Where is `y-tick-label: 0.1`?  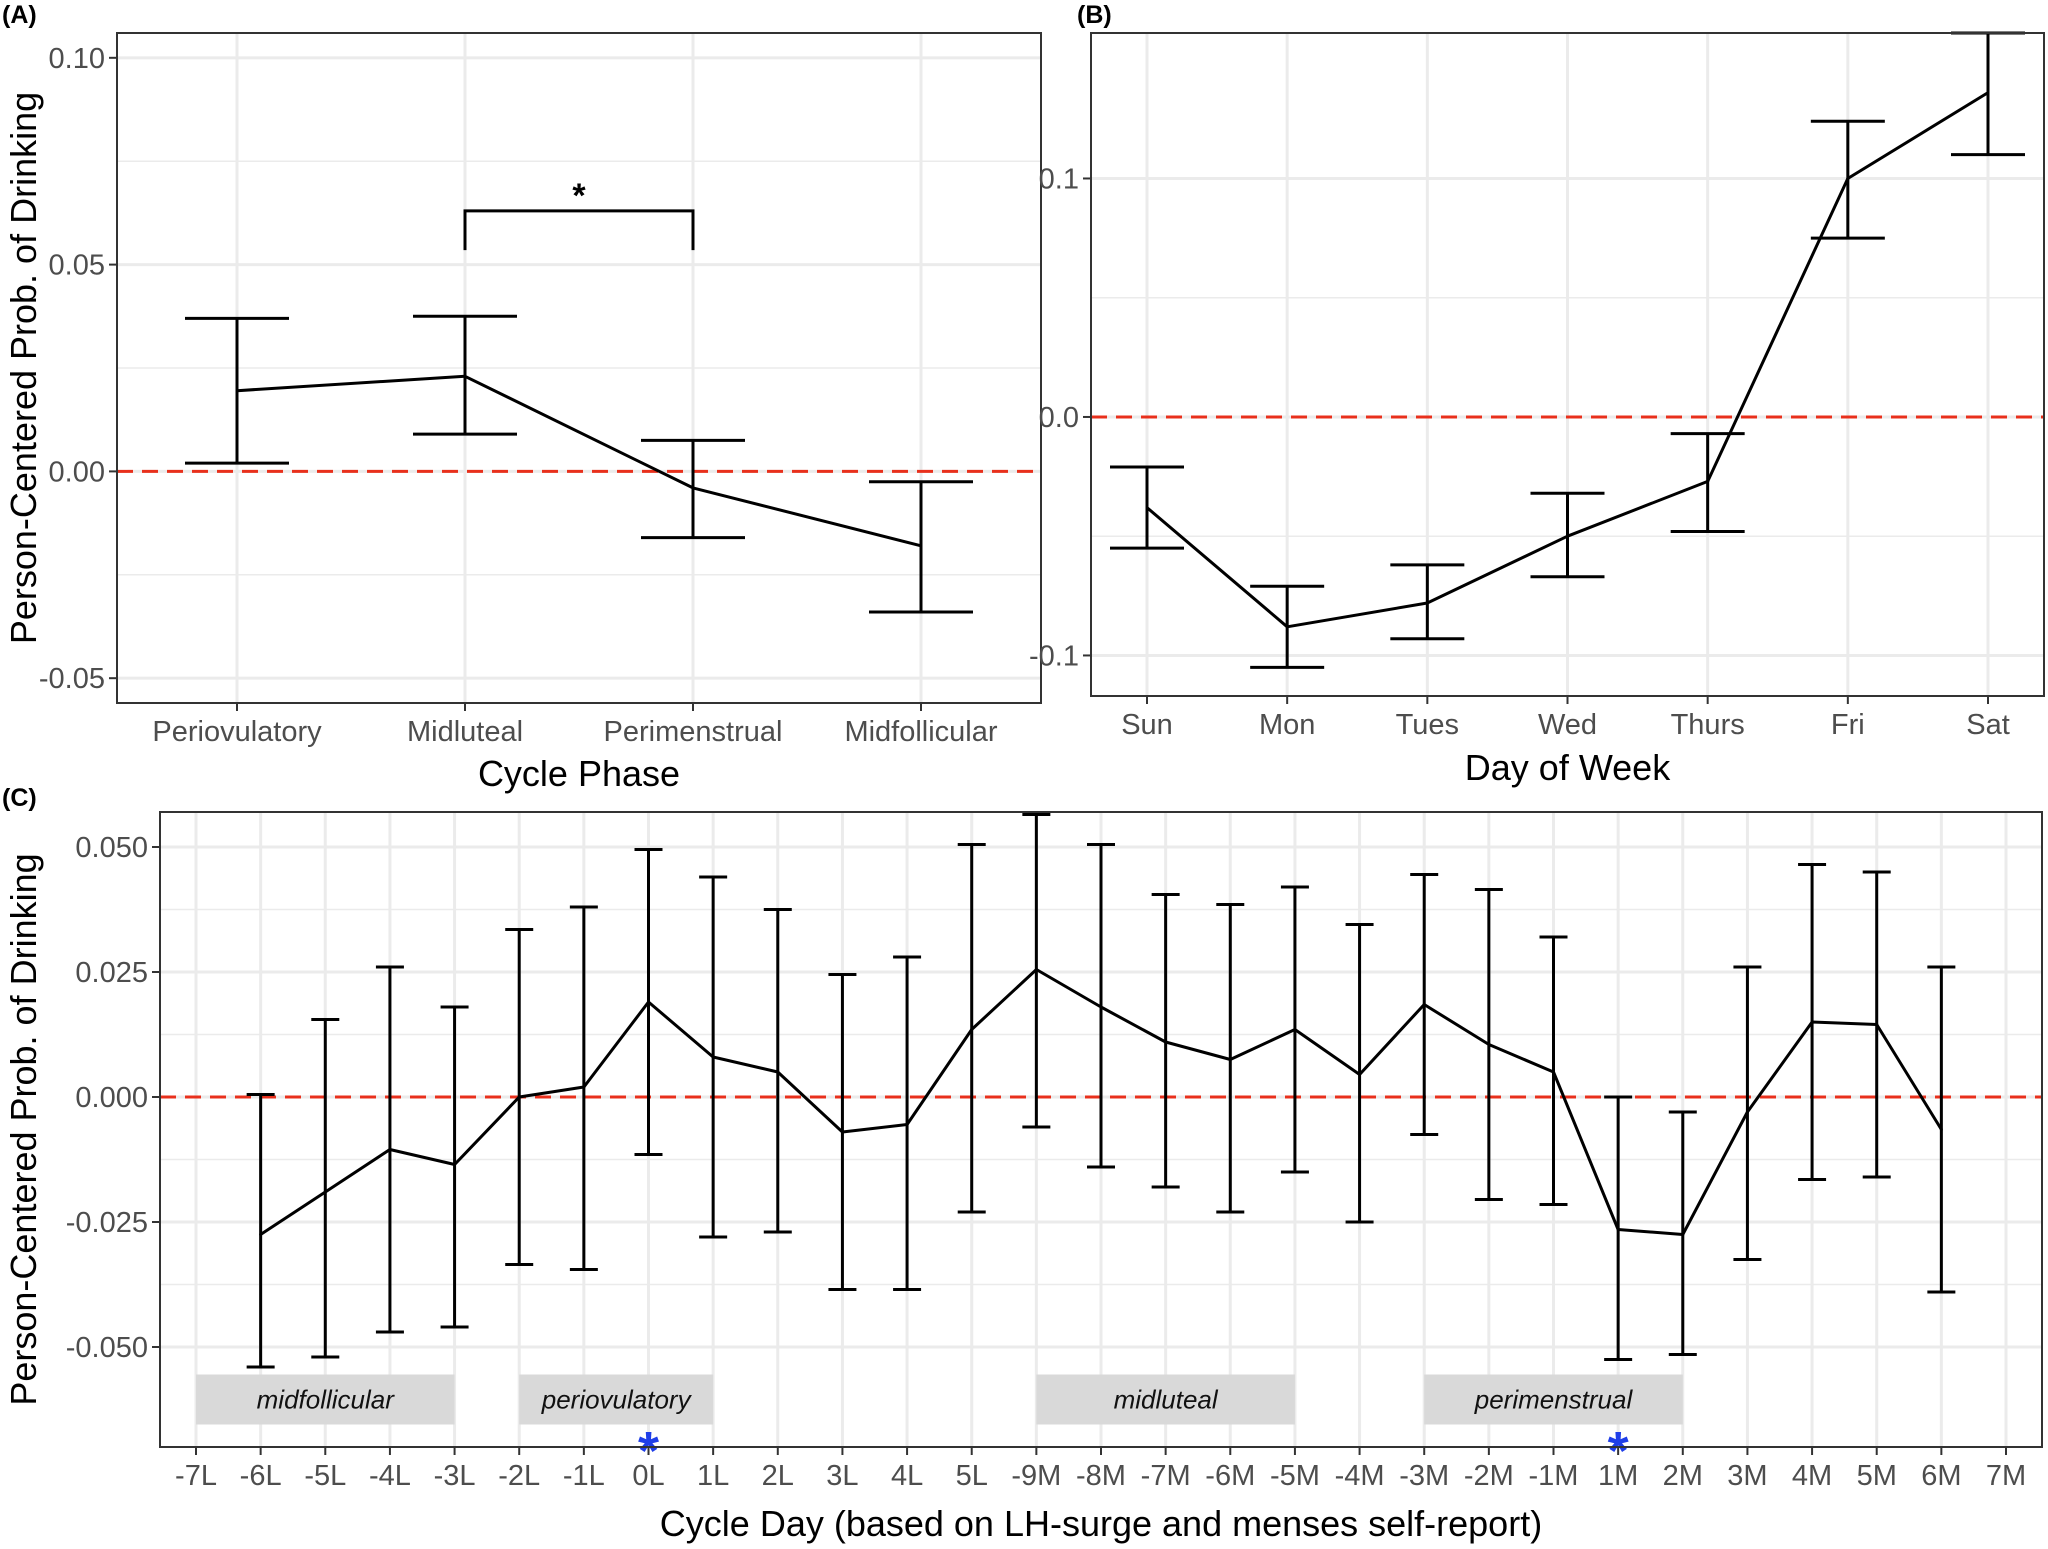 y-tick-label: 0.1 is located at coordinates (1059, 179).